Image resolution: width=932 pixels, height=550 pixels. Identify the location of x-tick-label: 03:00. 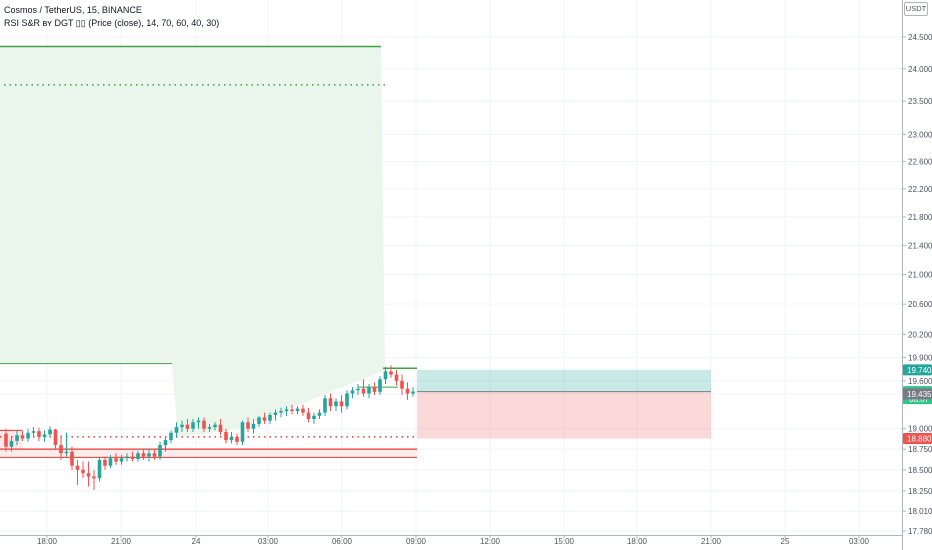
(859, 541).